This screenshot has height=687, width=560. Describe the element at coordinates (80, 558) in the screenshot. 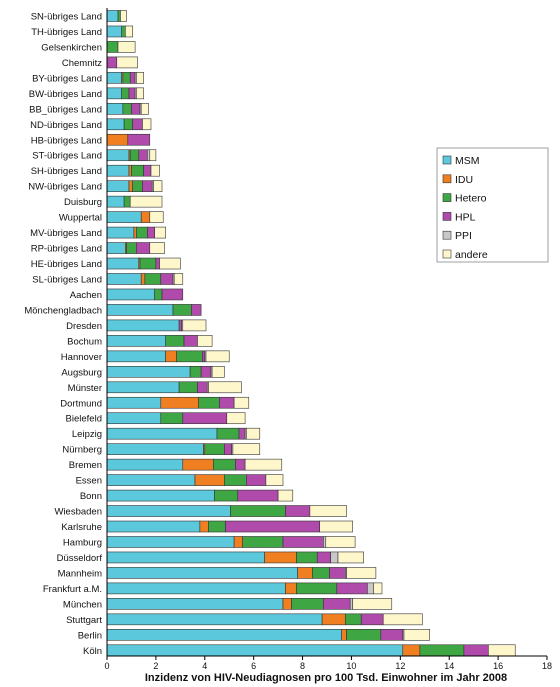

I see `category-label: Düsseldorf` at that location.